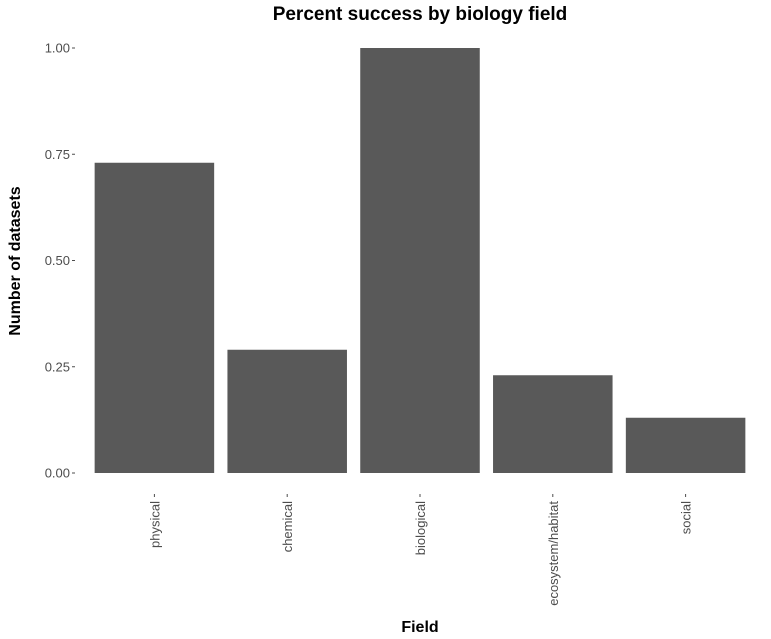 The width and height of the screenshot is (771, 639). I want to click on bar-biological, so click(420, 260).